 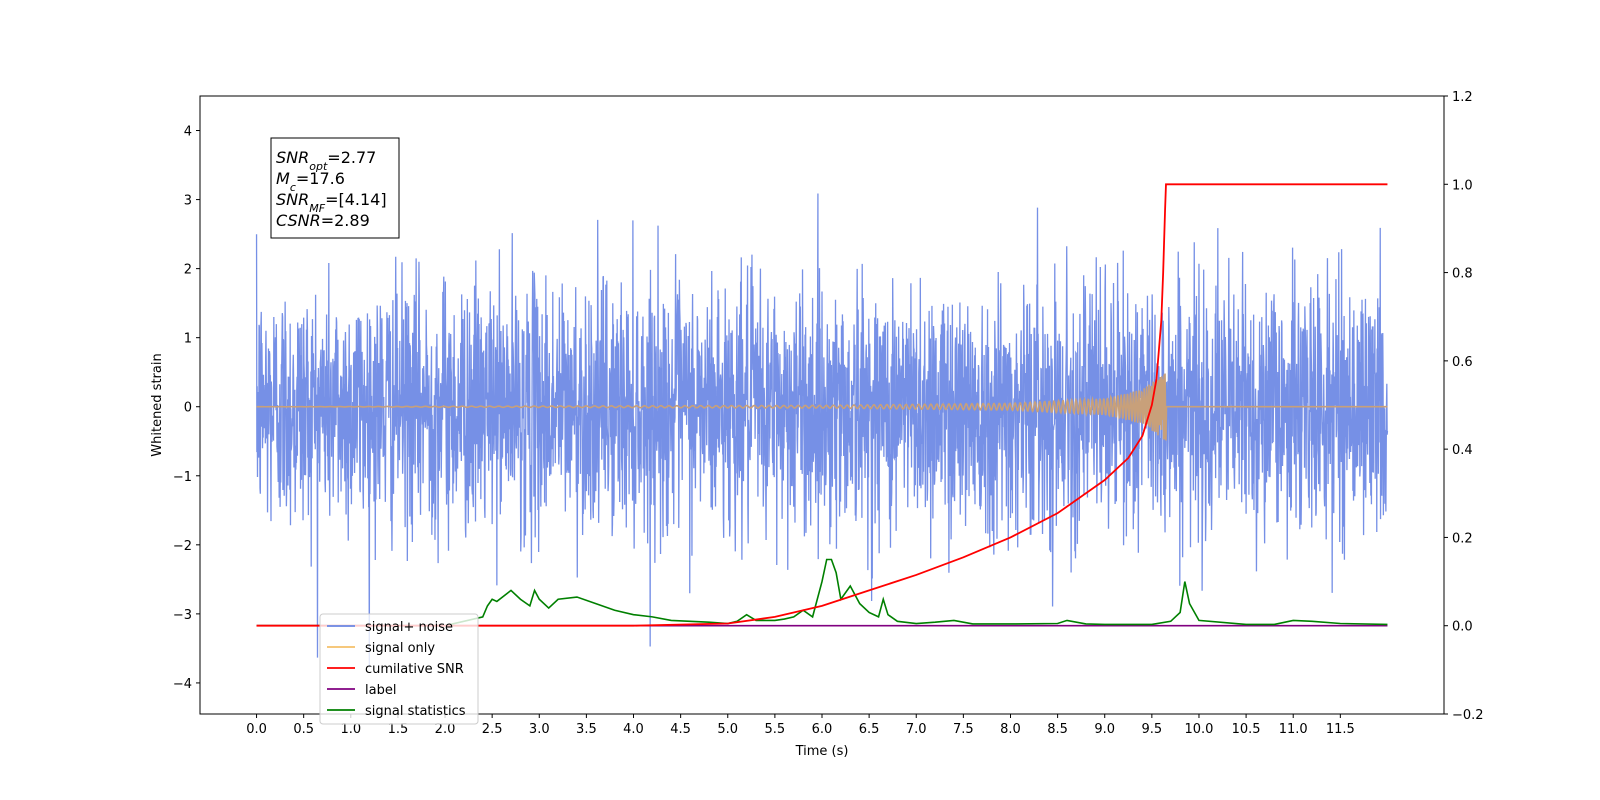 I want to click on x-tick-label: 1.5, so click(x=398, y=729).